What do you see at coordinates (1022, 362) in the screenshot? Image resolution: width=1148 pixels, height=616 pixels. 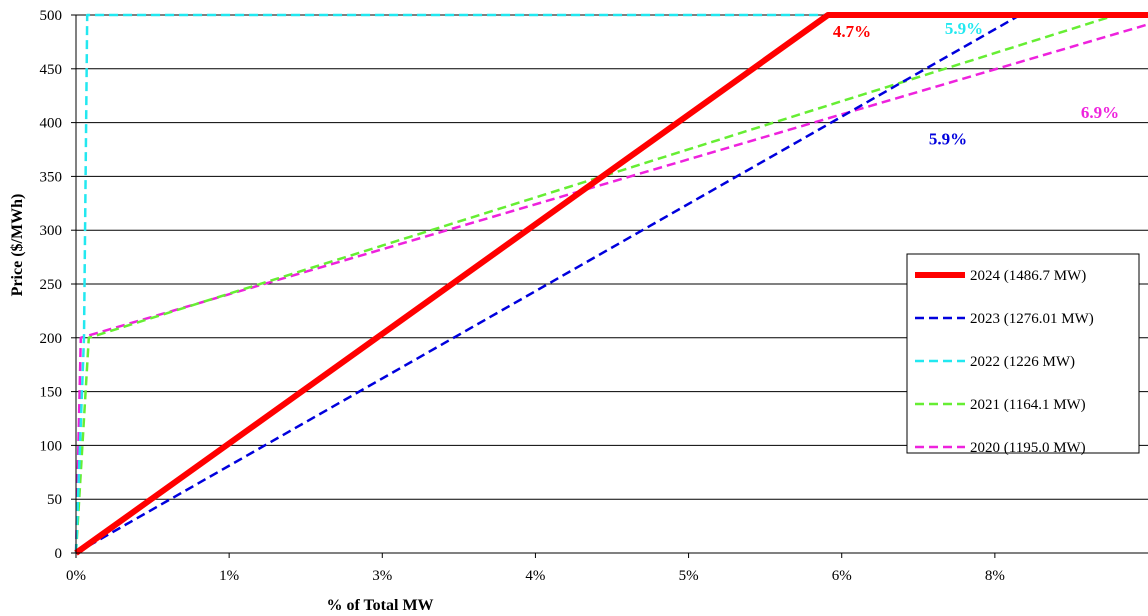 I see `legend-label: 2022 (1226 MW)` at bounding box center [1022, 362].